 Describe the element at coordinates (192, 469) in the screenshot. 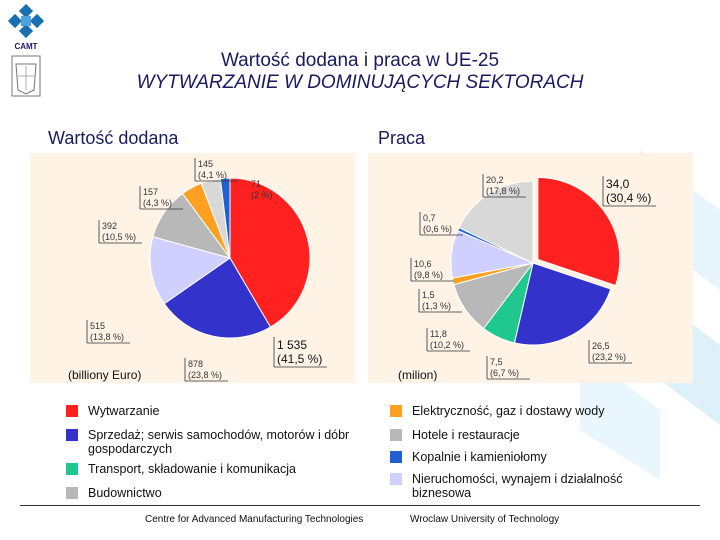

I see `legend-label: Transport, składowanie i komunikacja` at that location.